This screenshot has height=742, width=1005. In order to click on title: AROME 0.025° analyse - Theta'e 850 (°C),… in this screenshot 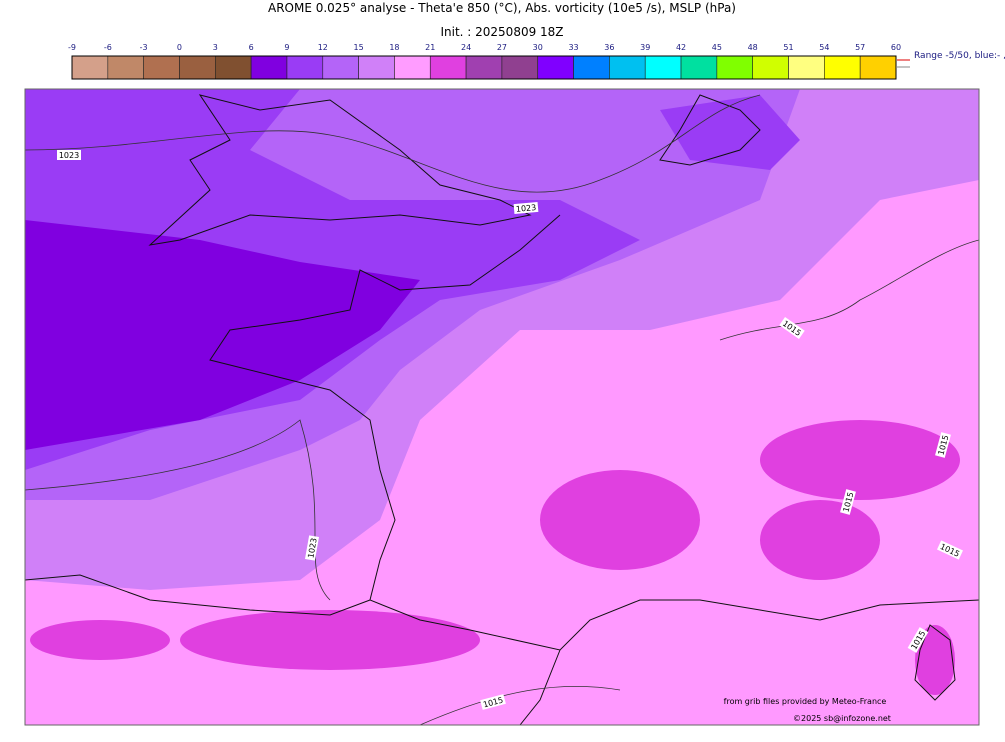, I will do `click(502, 8)`.